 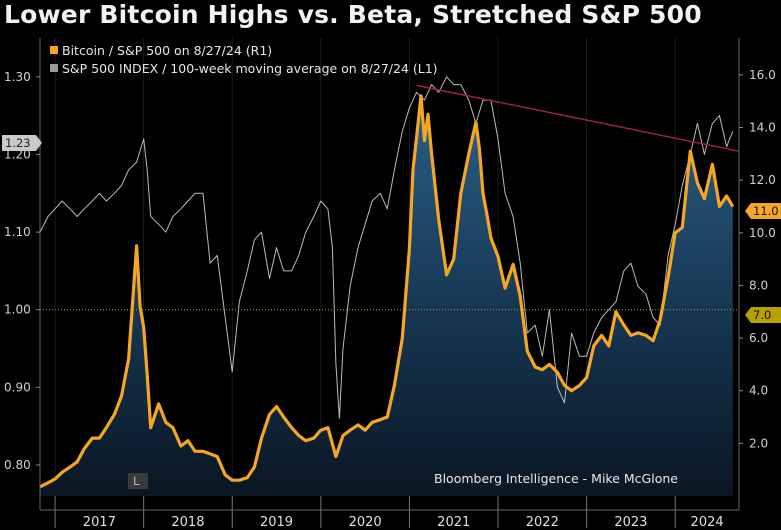 I want to click on right-tick-label: 14.0, so click(x=762, y=127).